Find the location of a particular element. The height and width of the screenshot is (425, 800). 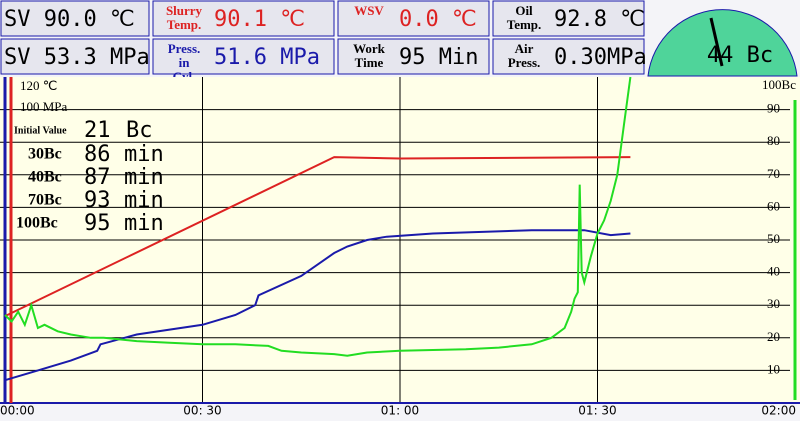

y-tick-label: 10 is located at coordinates (773, 368).